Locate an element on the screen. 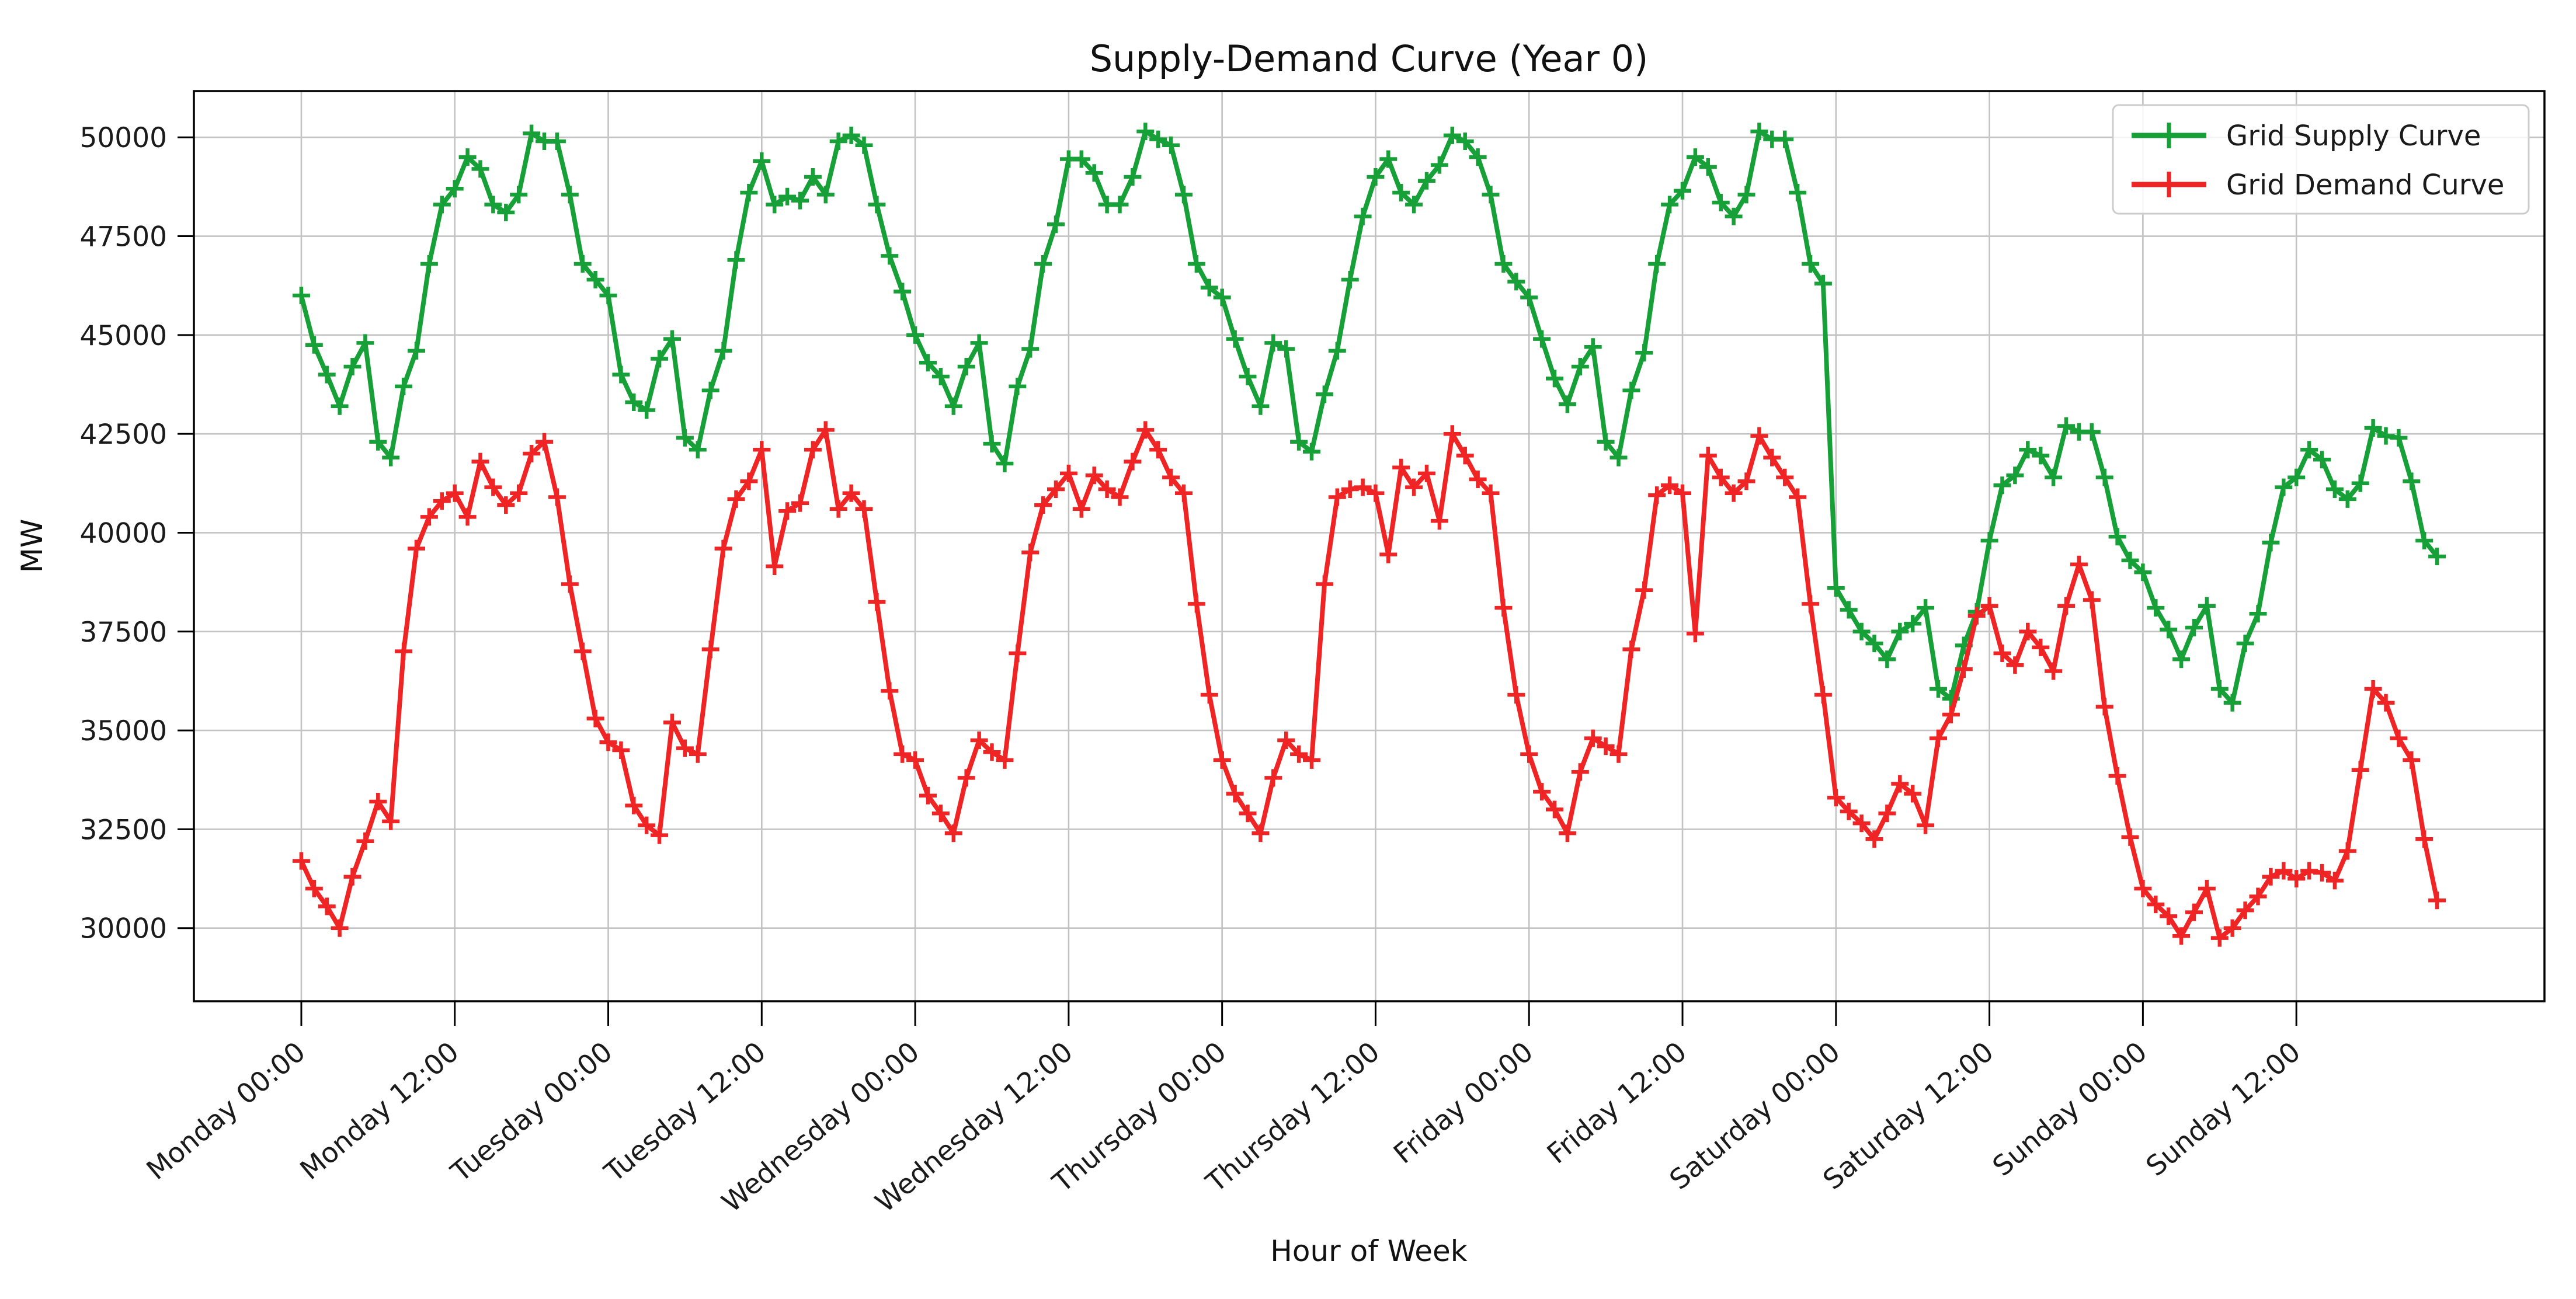 This screenshot has width=2576, height=1299. legend-demand-plus-marker-icon is located at coordinates (2168, 185).